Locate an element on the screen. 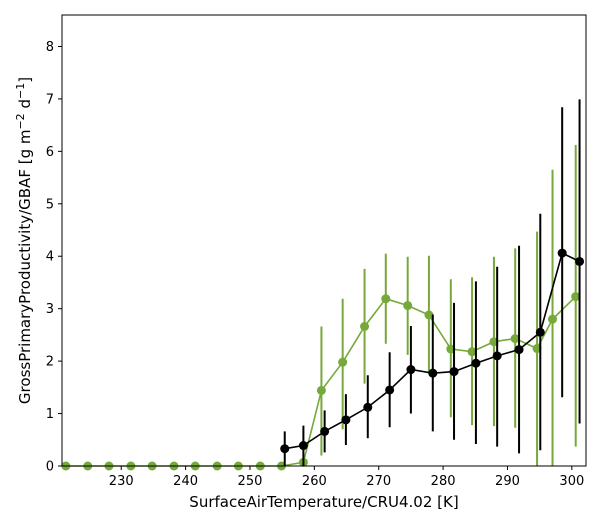 This screenshot has width=600, height=525. y-axis-label-sup1: −2 is located at coordinates (20, 121).